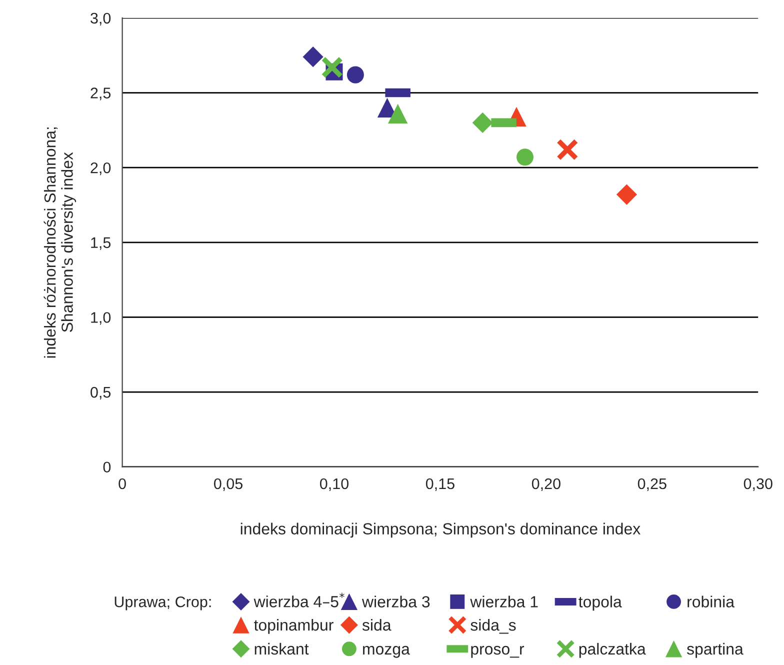 The width and height of the screenshot is (784, 665). Describe the element at coordinates (493, 626) in the screenshot. I see `legend-label: sida_s` at that location.